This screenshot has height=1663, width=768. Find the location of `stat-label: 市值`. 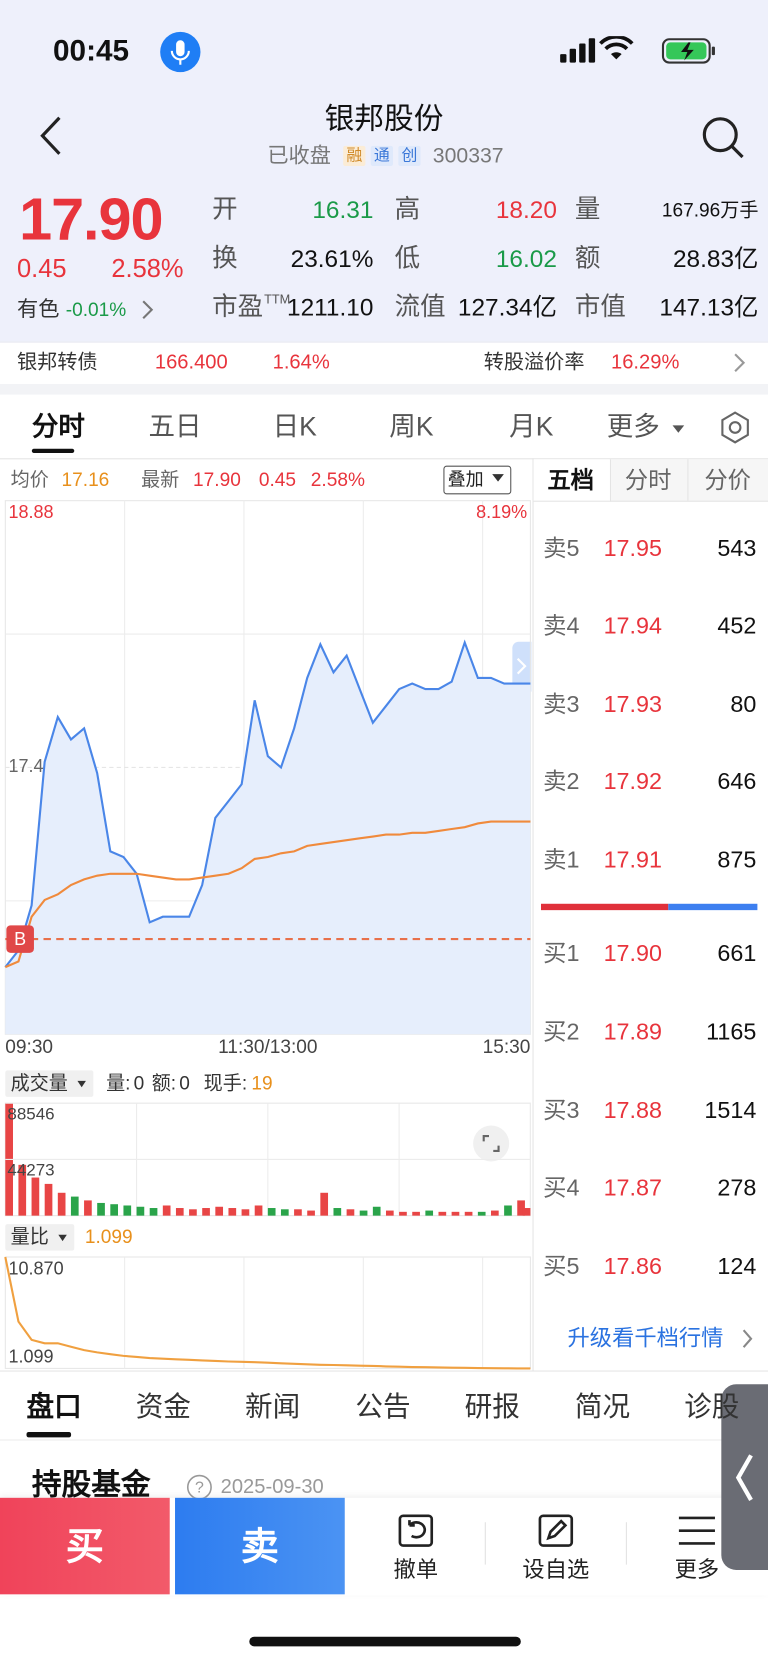

stat-label: 市值 is located at coordinates (600, 307).